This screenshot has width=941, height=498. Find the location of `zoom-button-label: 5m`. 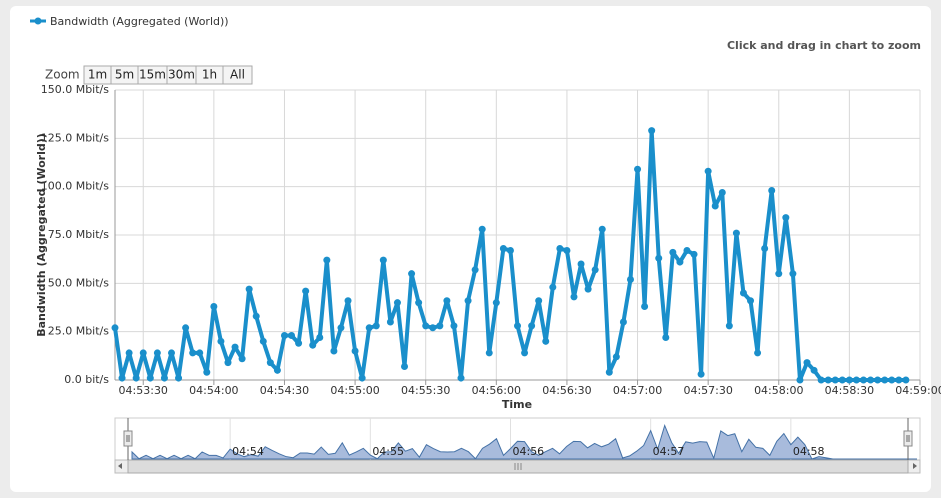

zoom-button-label: 5m is located at coordinates (124, 75).